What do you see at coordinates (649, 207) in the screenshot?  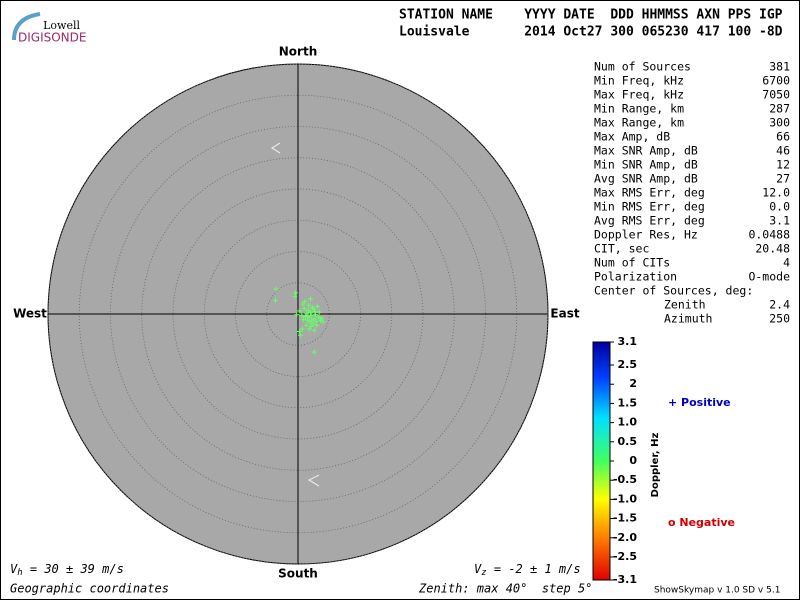 I see `stat-label: Min RMS Err, deg` at bounding box center [649, 207].